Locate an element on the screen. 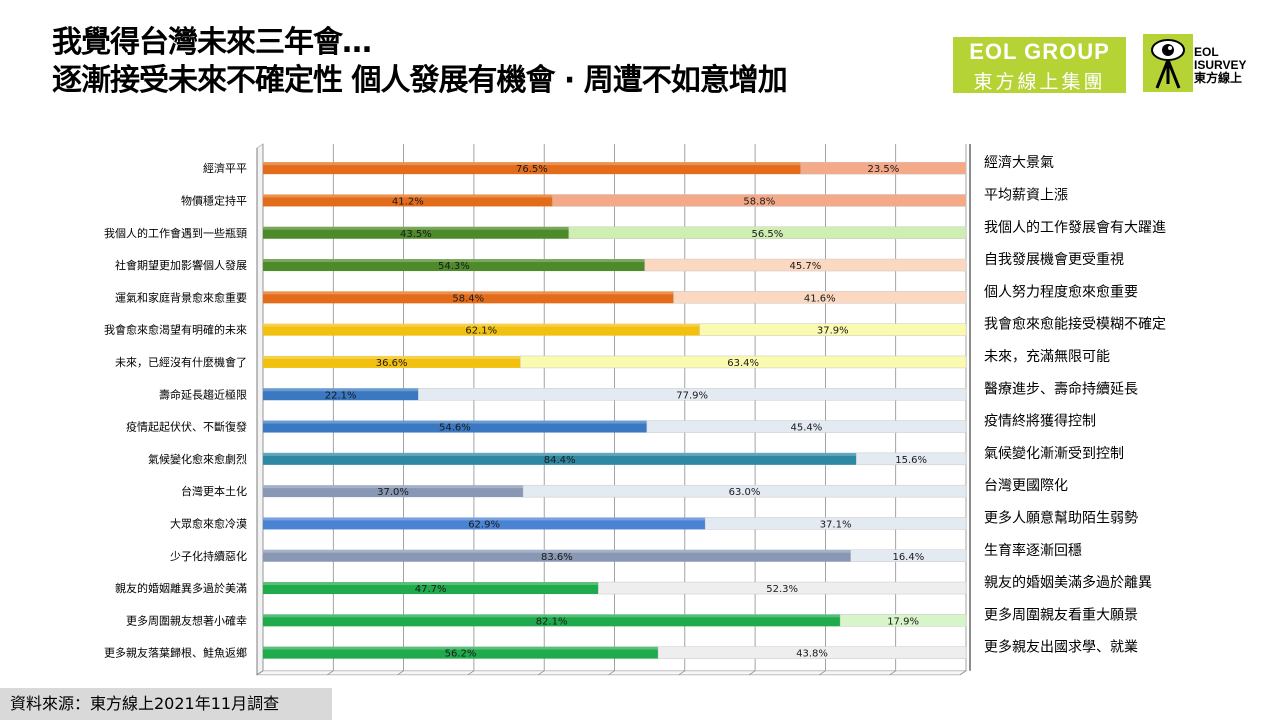 This screenshot has height=720, width=1280. bar-left-value-label: 54.6% is located at coordinates (455, 428).